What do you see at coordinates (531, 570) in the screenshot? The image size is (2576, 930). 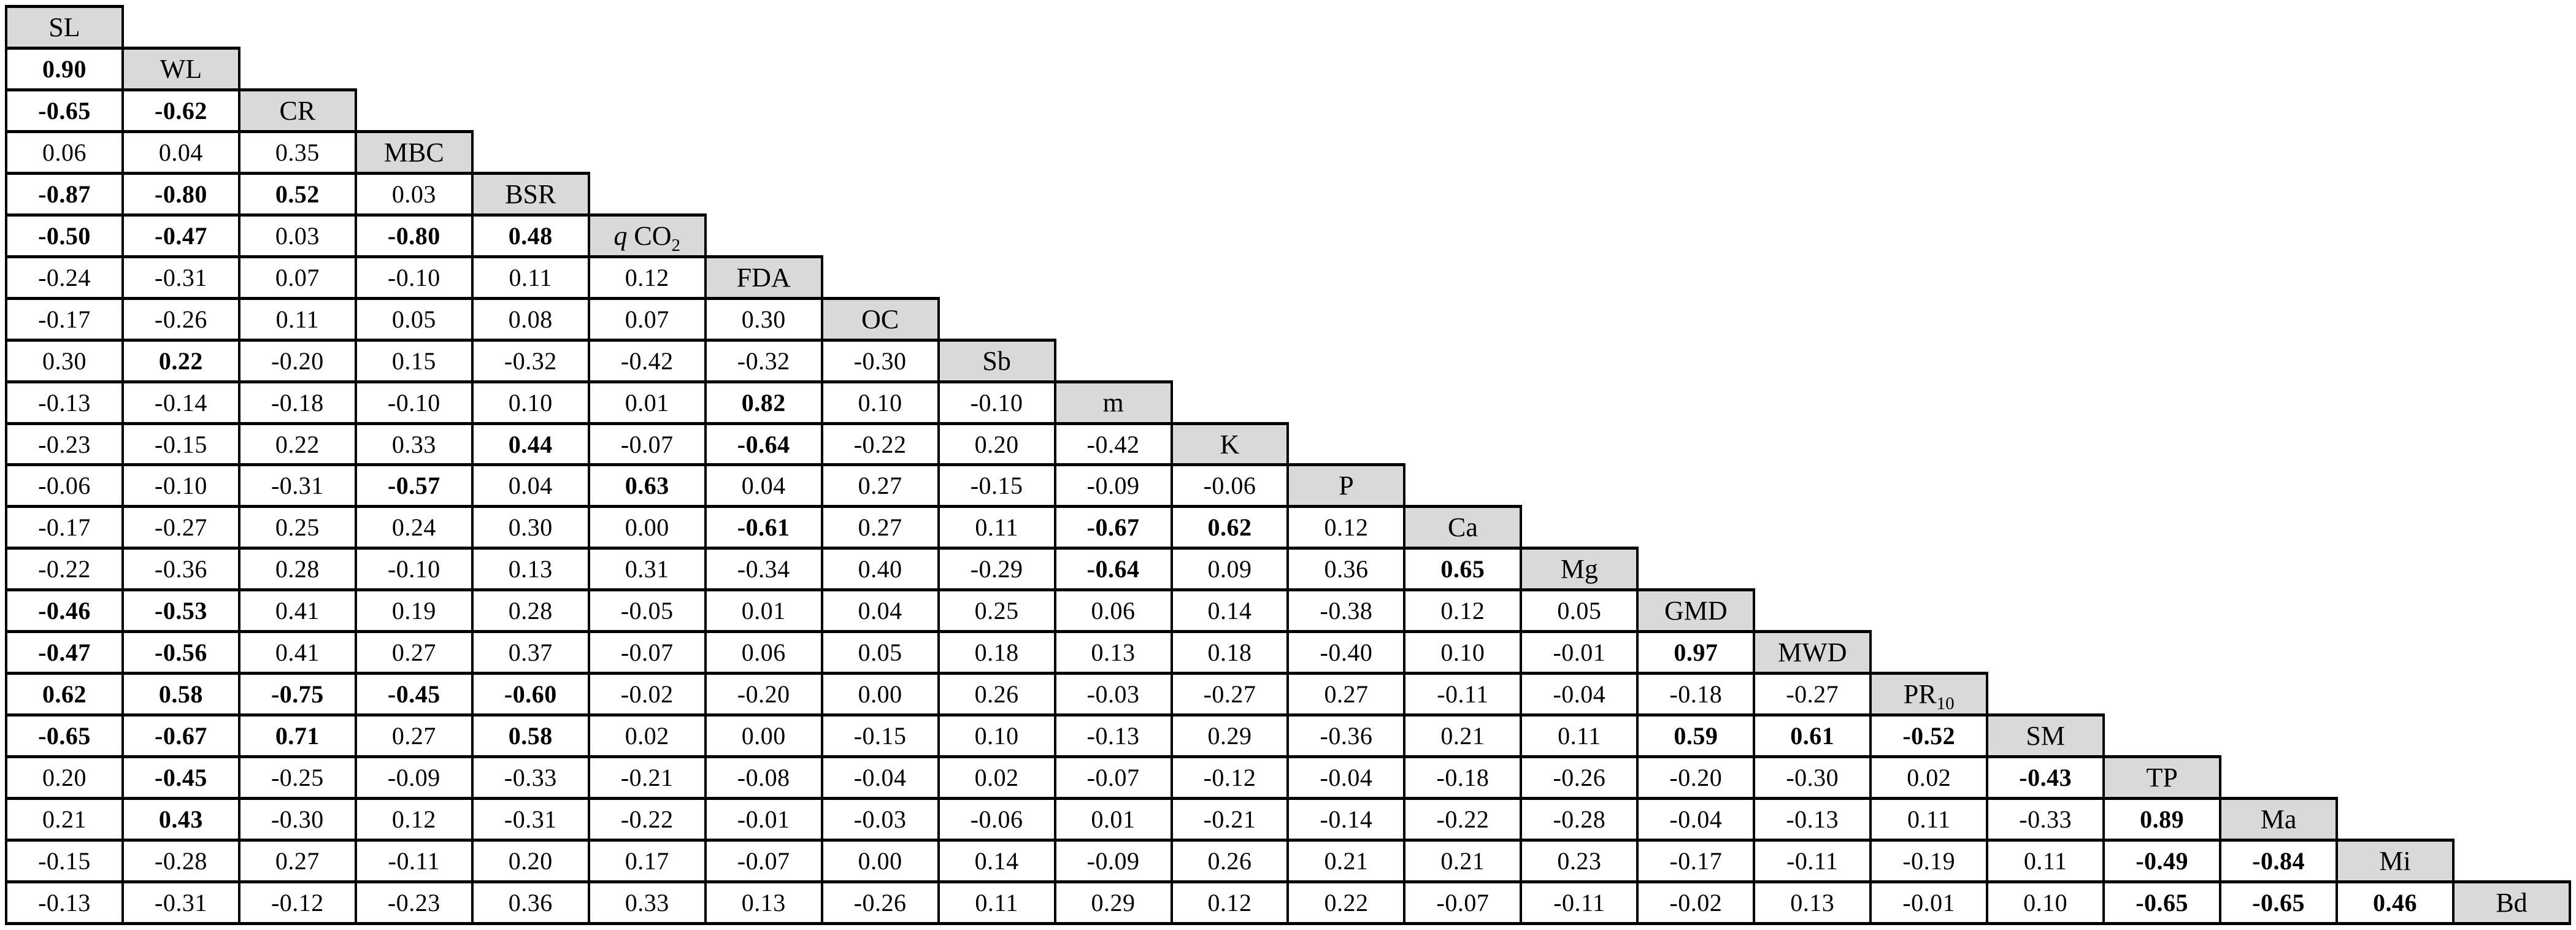 I see `corr-value-Mg-BSR: 0.13` at bounding box center [531, 570].